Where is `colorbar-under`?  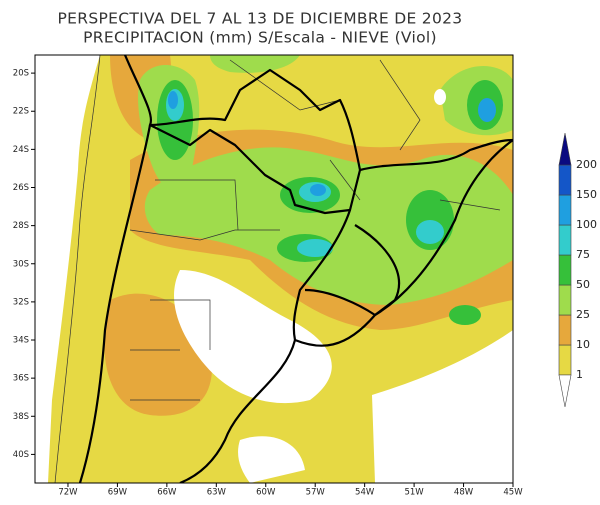 colorbar-under is located at coordinates (565, 391).